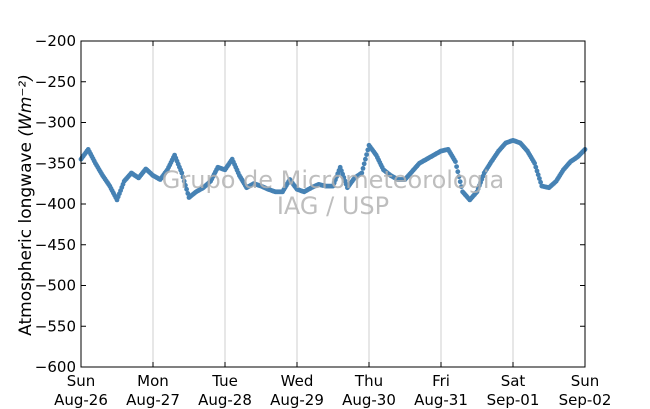 The height and width of the screenshot is (409, 650). What do you see at coordinates (153, 381) in the screenshot?
I see `x-tick-day: Mon` at bounding box center [153, 381].